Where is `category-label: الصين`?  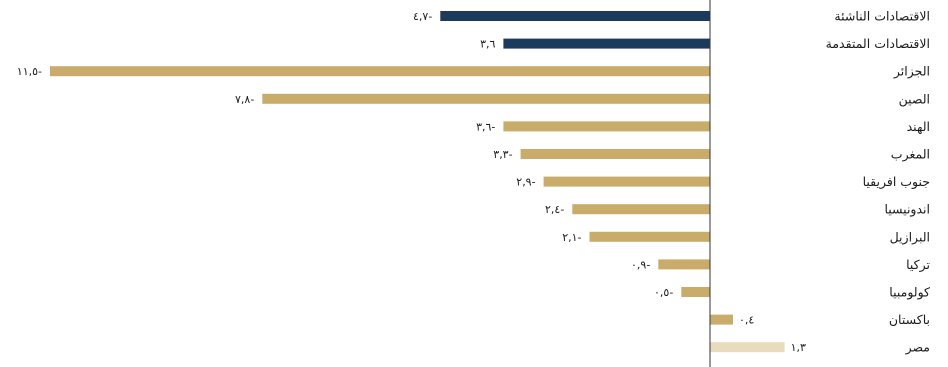 category-label: الصين is located at coordinates (914, 99).